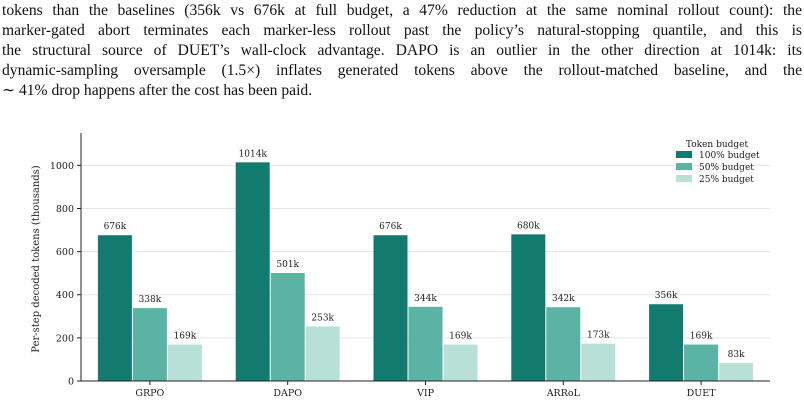  What do you see at coordinates (736, 355) in the screenshot?
I see `bar-value-label: 83k` at bounding box center [736, 355].